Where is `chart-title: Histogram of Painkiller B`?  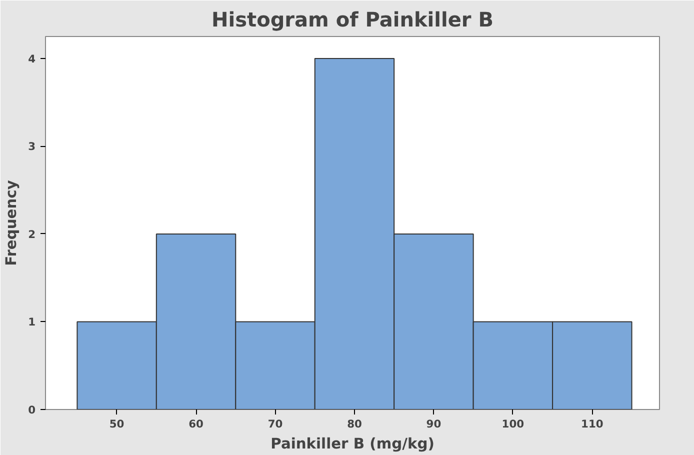 chart-title: Histogram of Painkiller B is located at coordinates (353, 20).